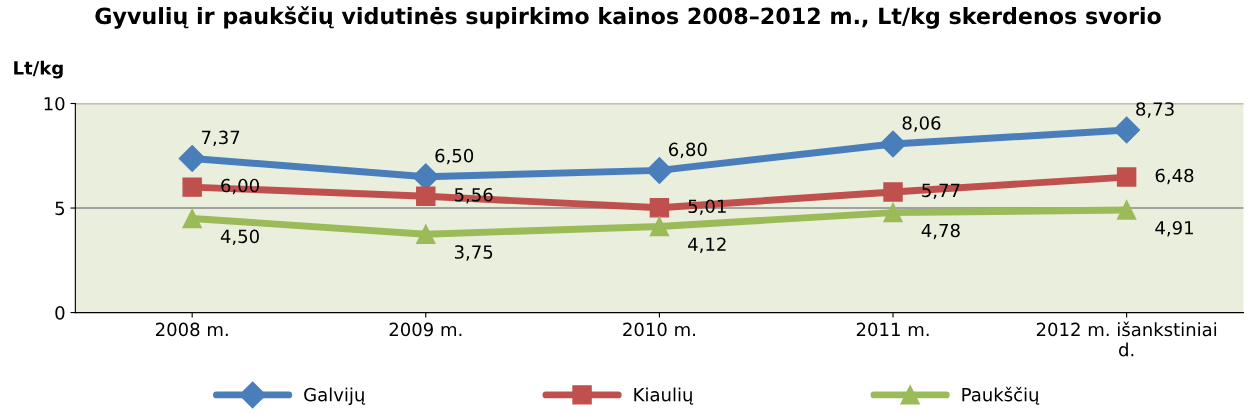 Image resolution: width=1256 pixels, height=414 pixels. I want to click on data-label: 4,78, so click(940, 231).